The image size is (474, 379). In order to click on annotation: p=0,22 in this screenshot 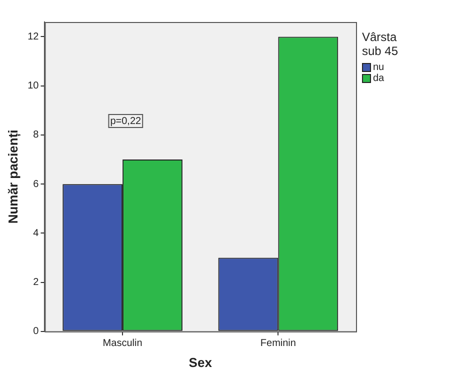, I will do `click(126, 121)`.